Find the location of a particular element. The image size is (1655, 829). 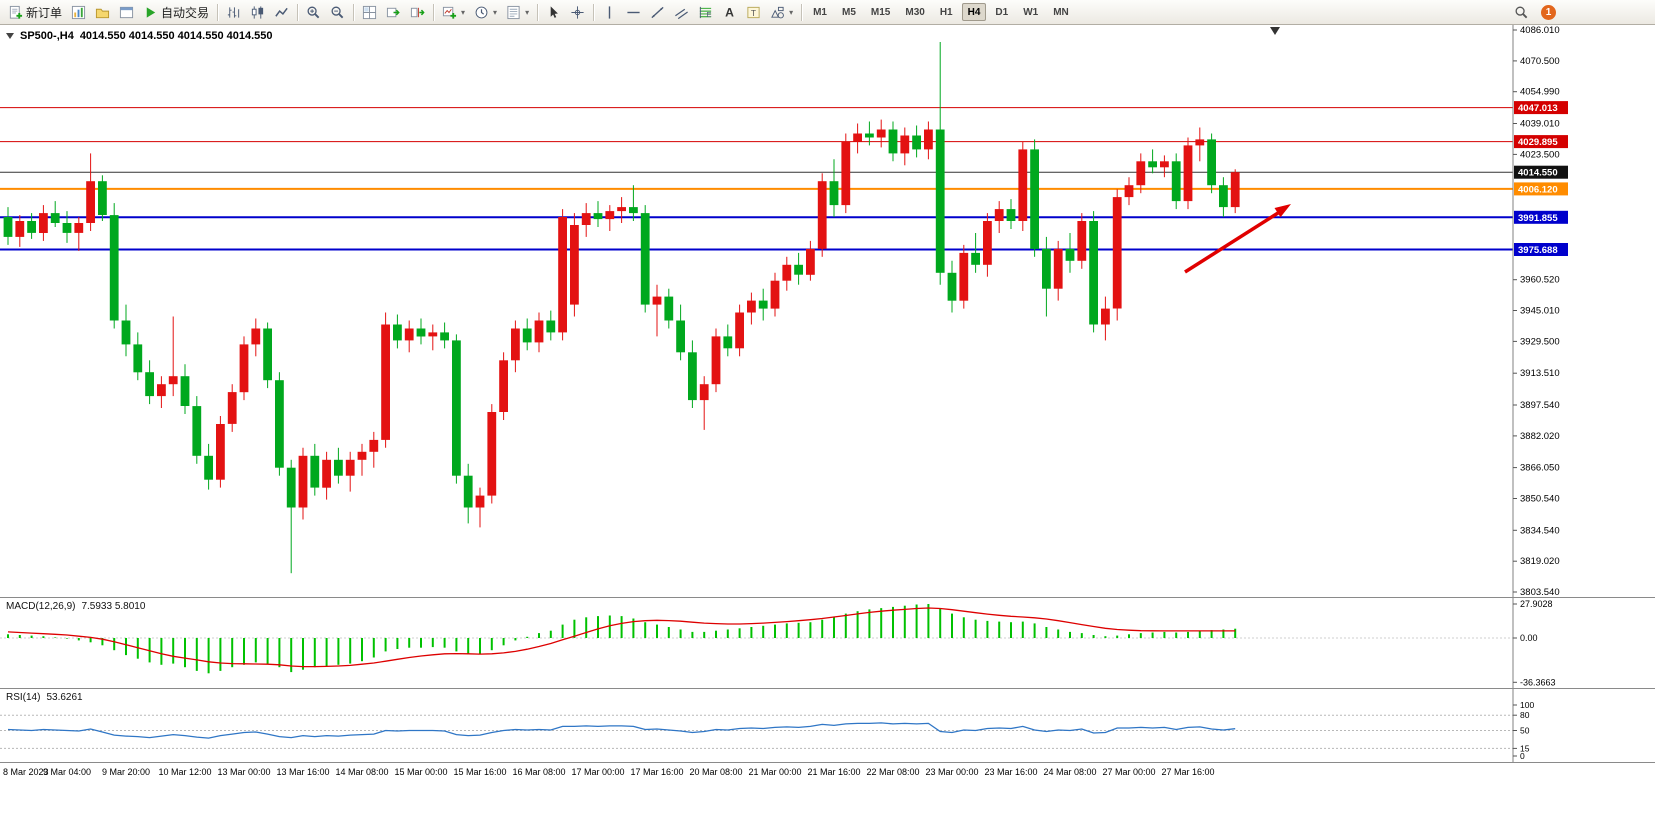

svg-text: 50 is located at coordinates (1525, 731).